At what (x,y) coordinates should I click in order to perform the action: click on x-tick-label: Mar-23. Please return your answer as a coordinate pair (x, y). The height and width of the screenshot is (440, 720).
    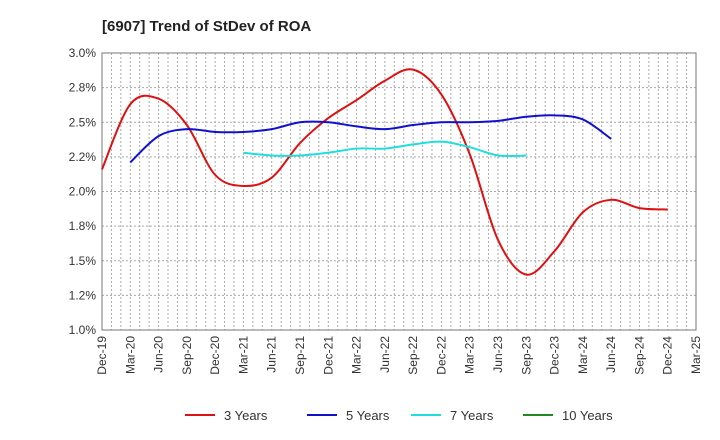
    Looking at the image, I should click on (470, 355).